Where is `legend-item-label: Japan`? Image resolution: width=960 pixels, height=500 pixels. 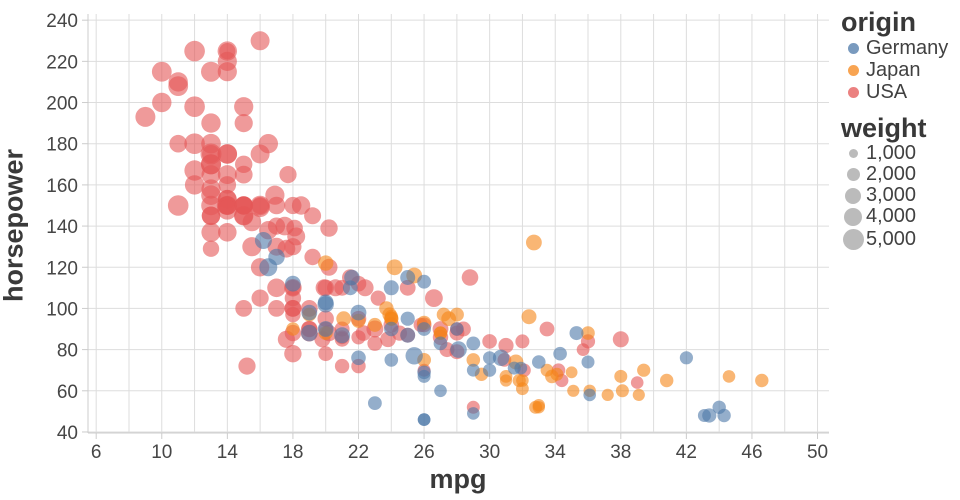
legend-item-label: Japan is located at coordinates (893, 70).